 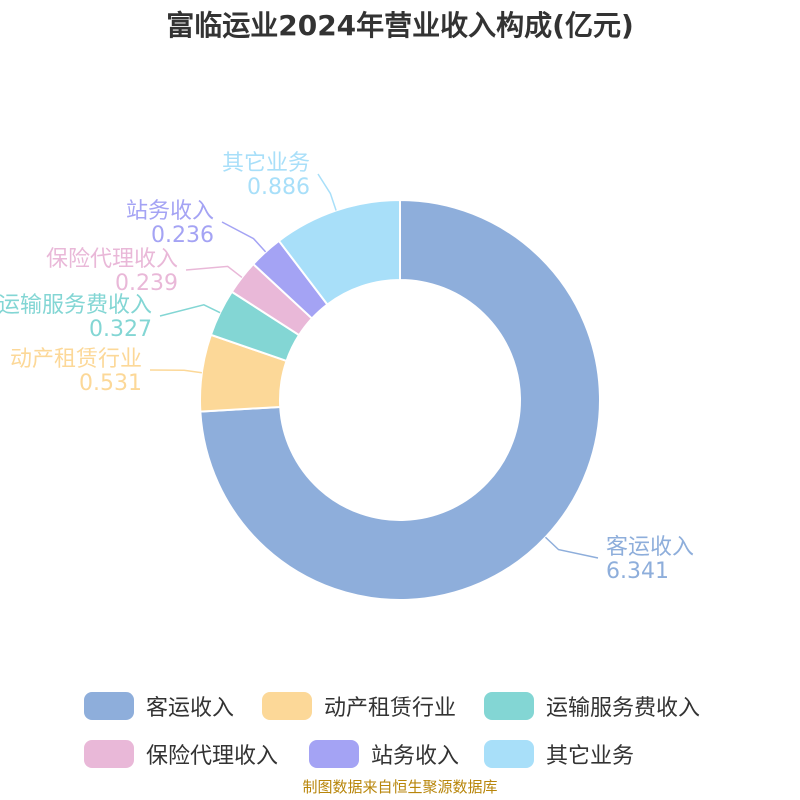 What do you see at coordinates (623, 708) in the screenshot?
I see `legend-label: 运输服务费收入` at bounding box center [623, 708].